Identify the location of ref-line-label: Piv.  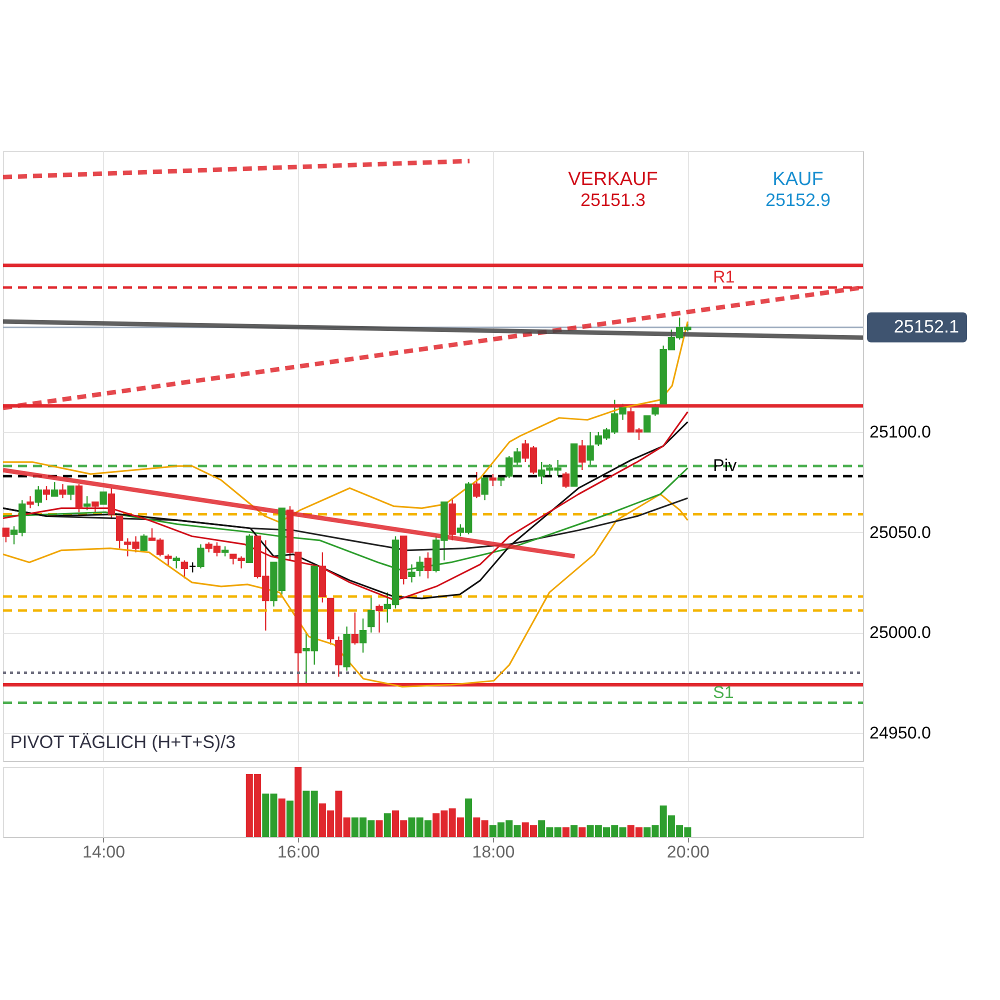
(725, 466).